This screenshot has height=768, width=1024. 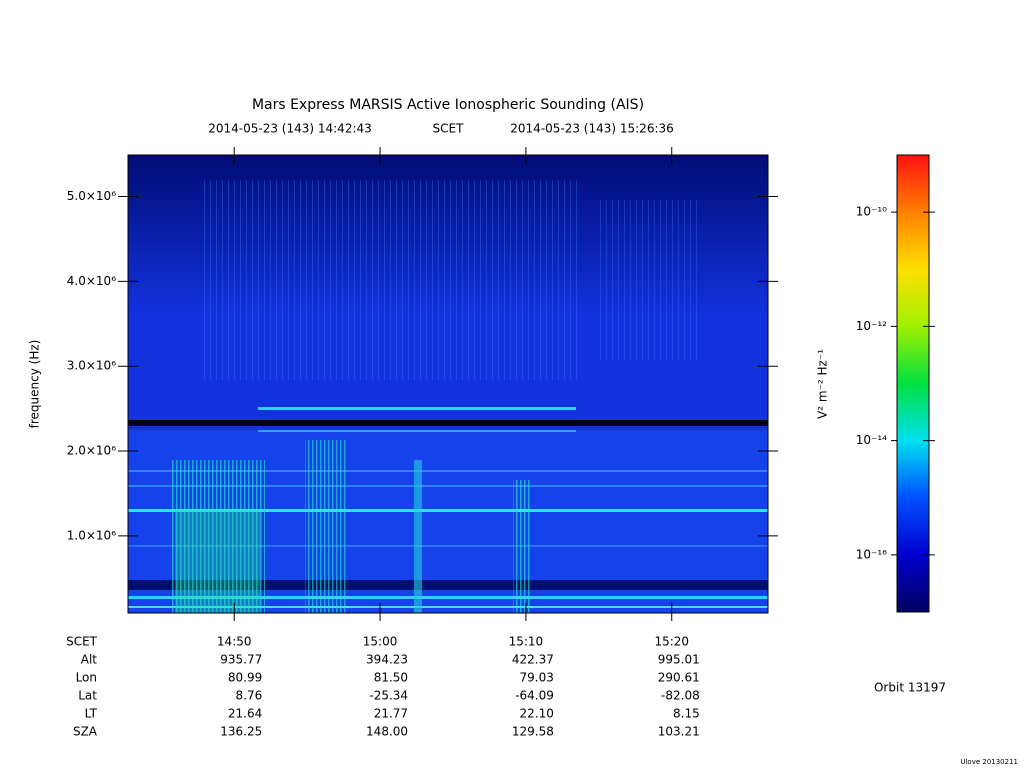 What do you see at coordinates (671, 642) in the screenshot?
I see `x-tick-label: 15:20` at bounding box center [671, 642].